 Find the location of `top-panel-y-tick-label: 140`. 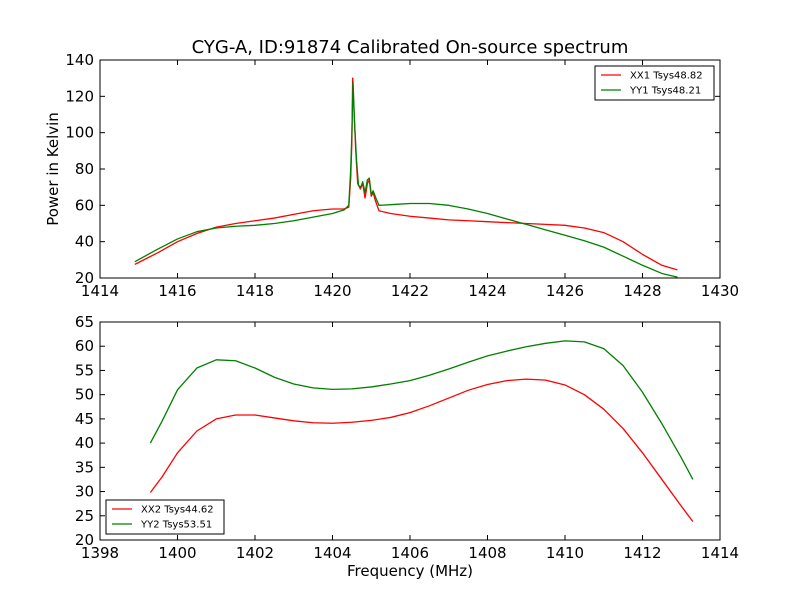

top-panel-y-tick-label: 140 is located at coordinates (79, 60).